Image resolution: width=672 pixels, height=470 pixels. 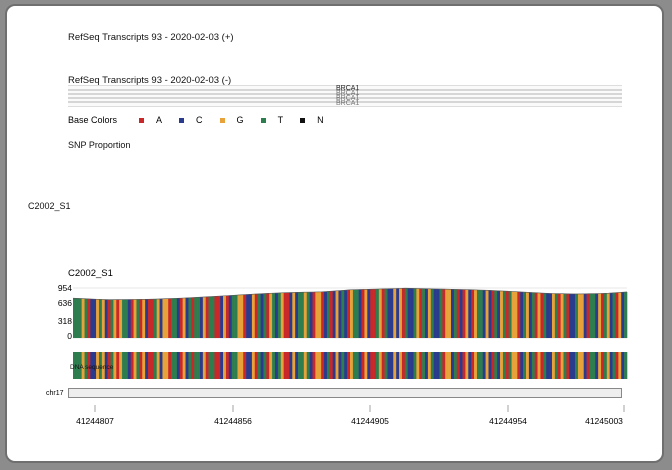 I want to click on gene-label: BRCA1, so click(x=348, y=88).